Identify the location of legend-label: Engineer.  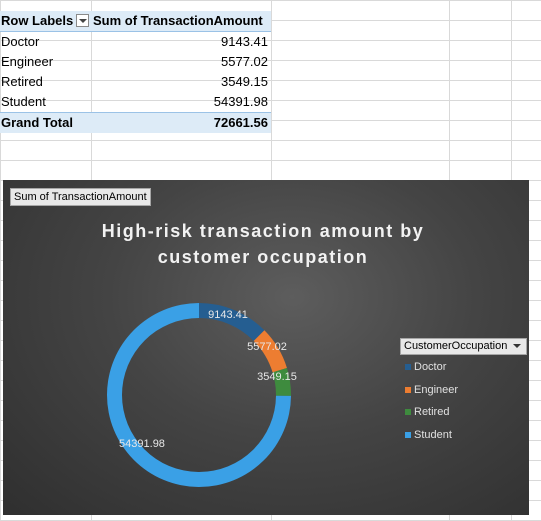
(436, 389).